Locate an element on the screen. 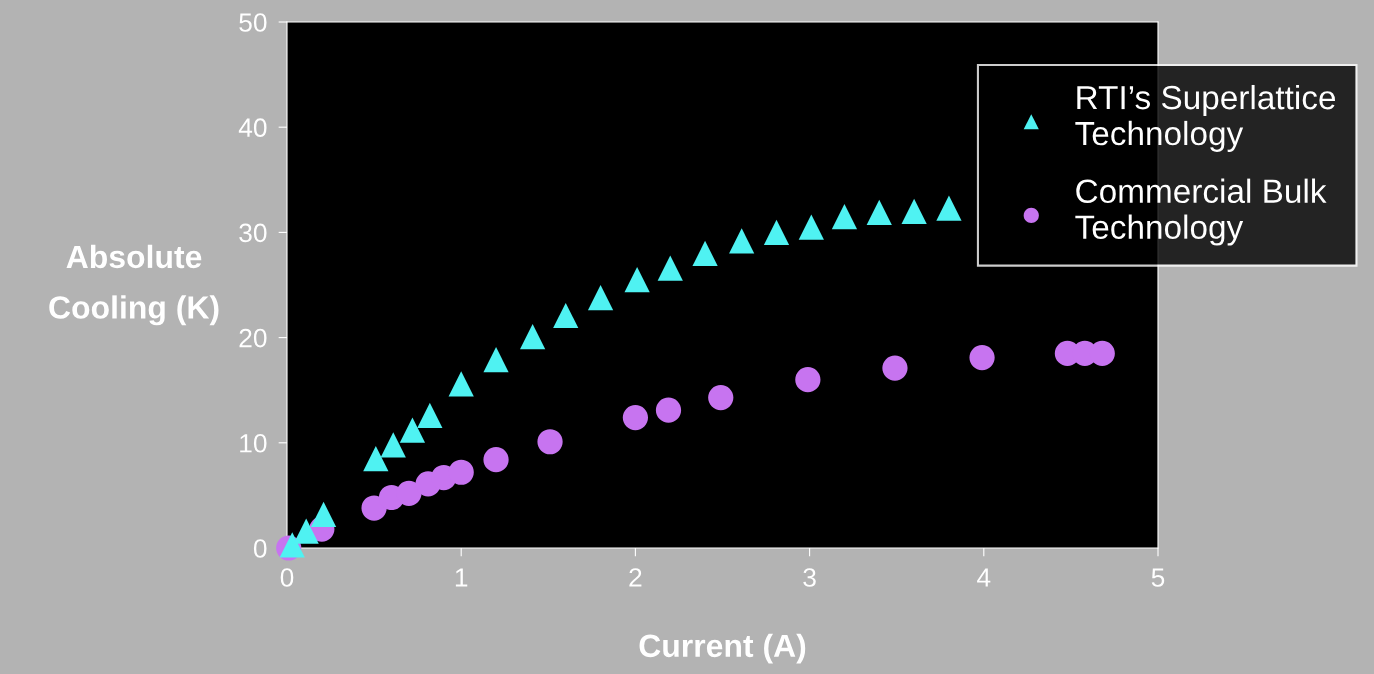  x-tick-label: 1 is located at coordinates (461, 577).